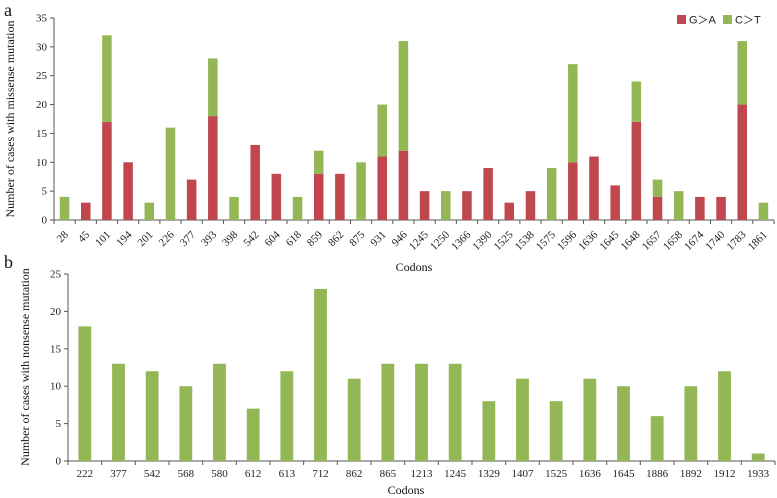  I want to click on x-tick-label: 1740, so click(715, 241).